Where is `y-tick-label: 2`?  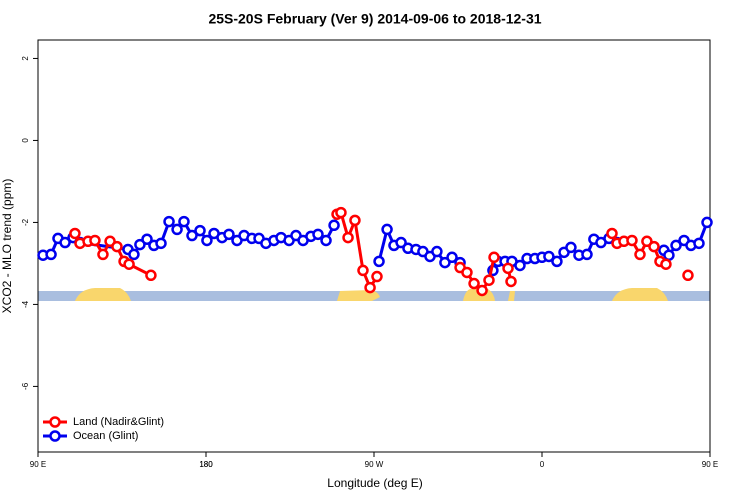
y-tick-label: 2 is located at coordinates (25, 58).